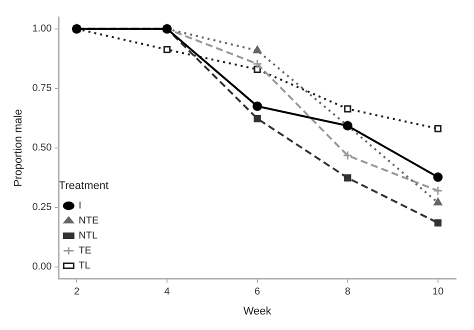  I want to click on x-tick-label: 6, so click(257, 292).